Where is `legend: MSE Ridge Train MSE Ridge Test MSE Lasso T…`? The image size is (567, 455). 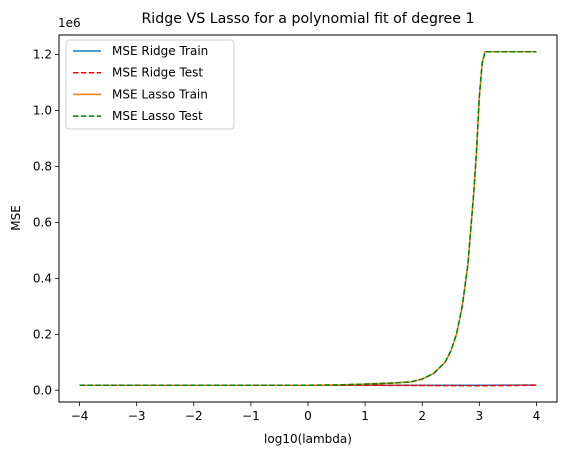 legend: MSE Ridge Train MSE Ridge Test MSE Lasso T… is located at coordinates (150, 84).